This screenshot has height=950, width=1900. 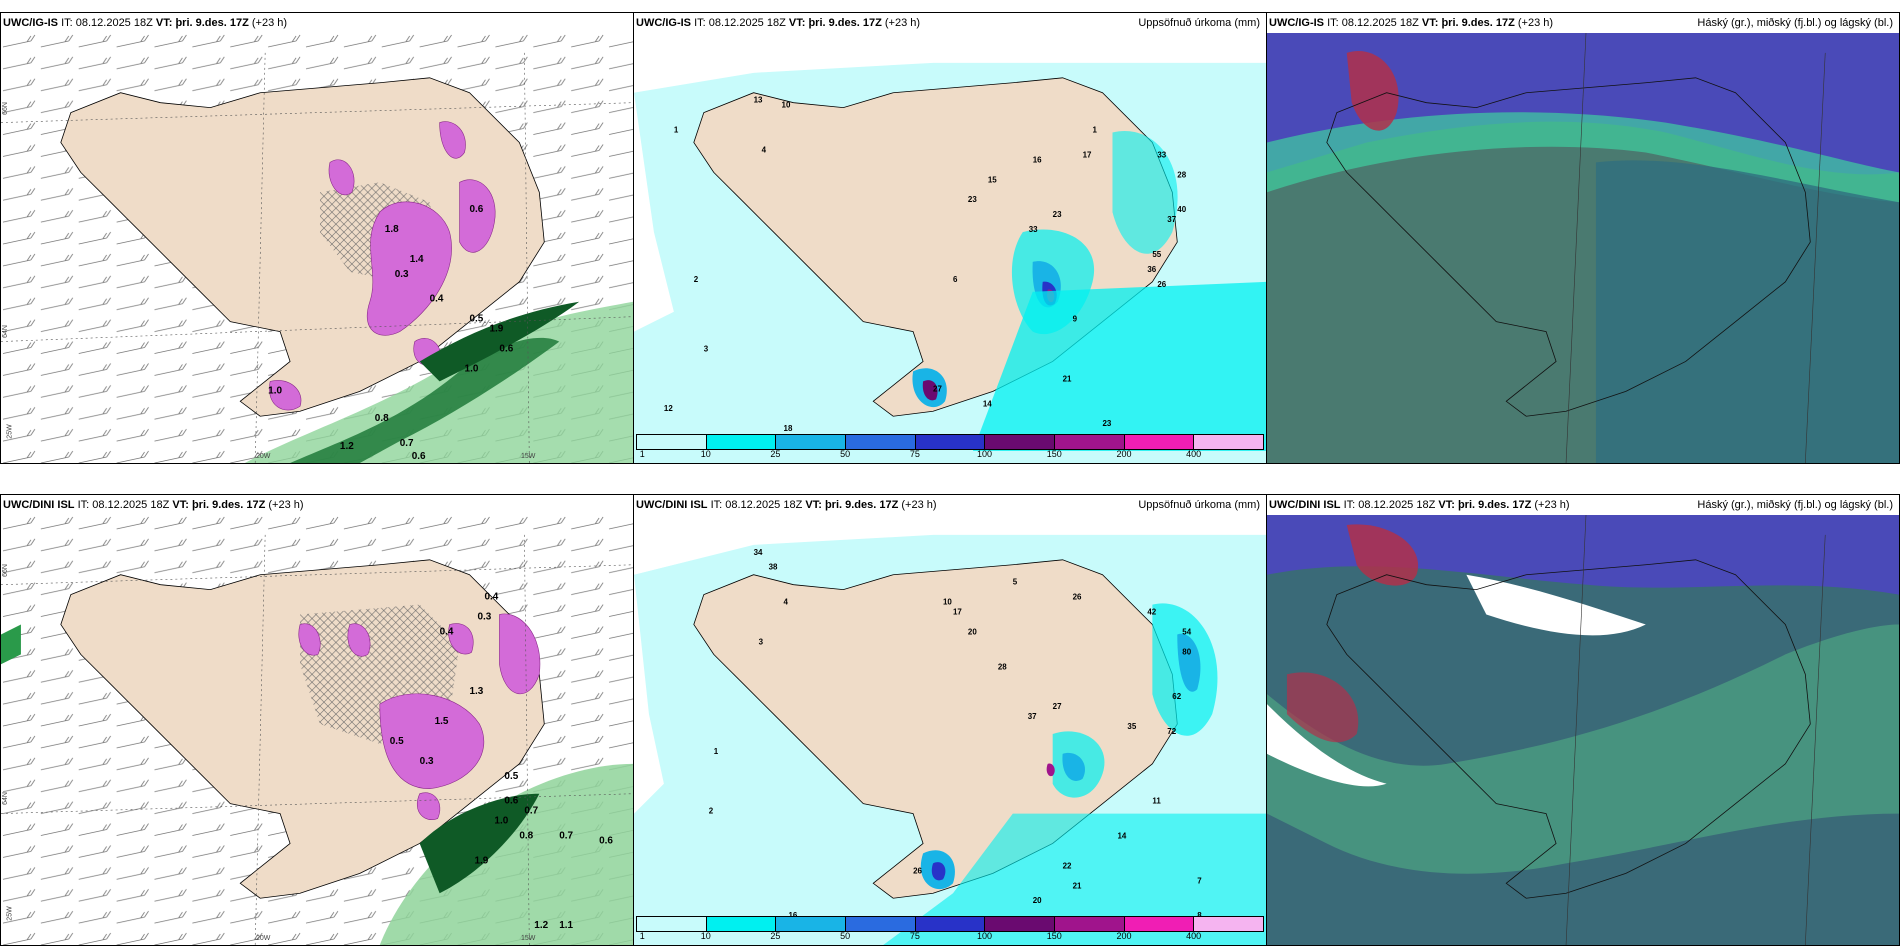 I want to click on svg-text: 38, so click(x=773, y=567).